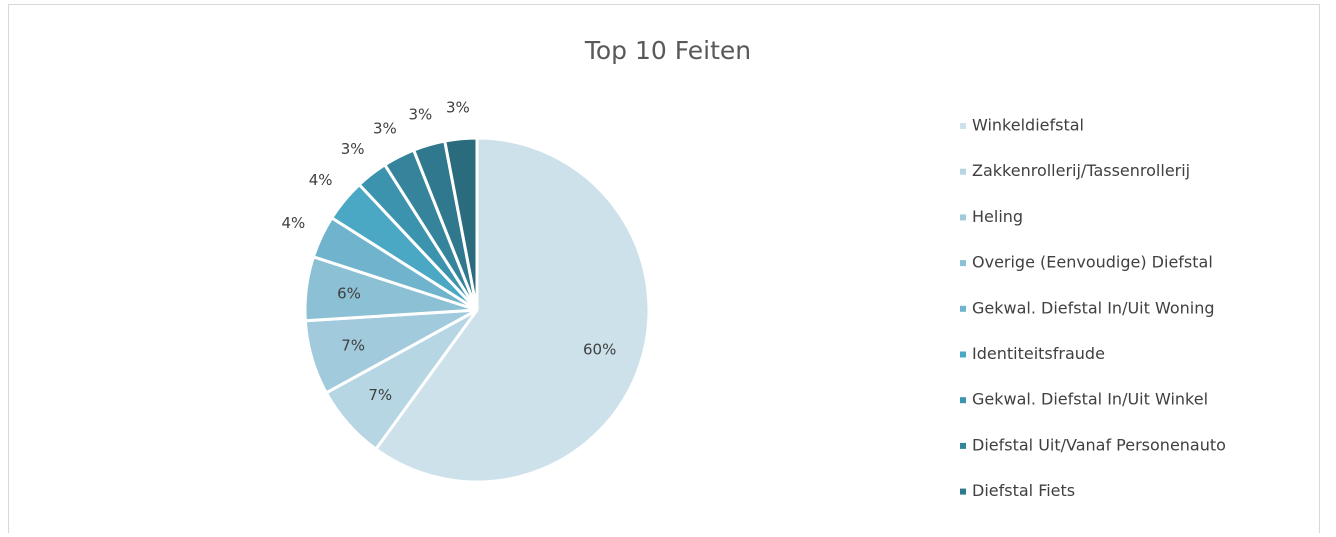 This screenshot has width=1336, height=537. Describe the element at coordinates (1038, 353) in the screenshot. I see `legend-label: Identiteitsfraude` at that location.